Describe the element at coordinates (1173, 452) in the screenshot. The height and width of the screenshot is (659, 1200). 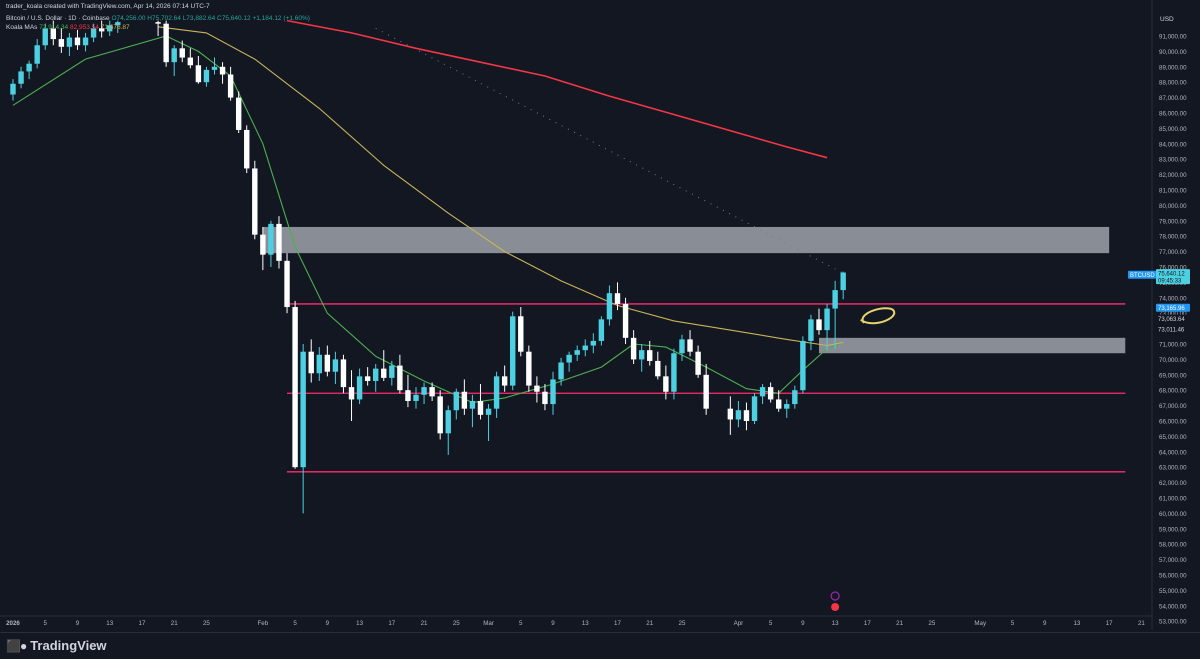
I see `y-tick-label: 64,000.00` at that location.